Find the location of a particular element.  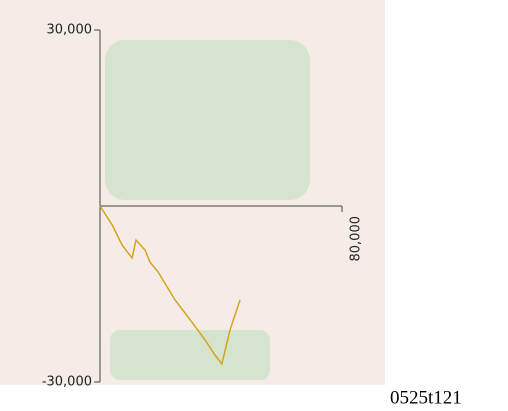

annotation: 0525t121 is located at coordinates (426, 397).